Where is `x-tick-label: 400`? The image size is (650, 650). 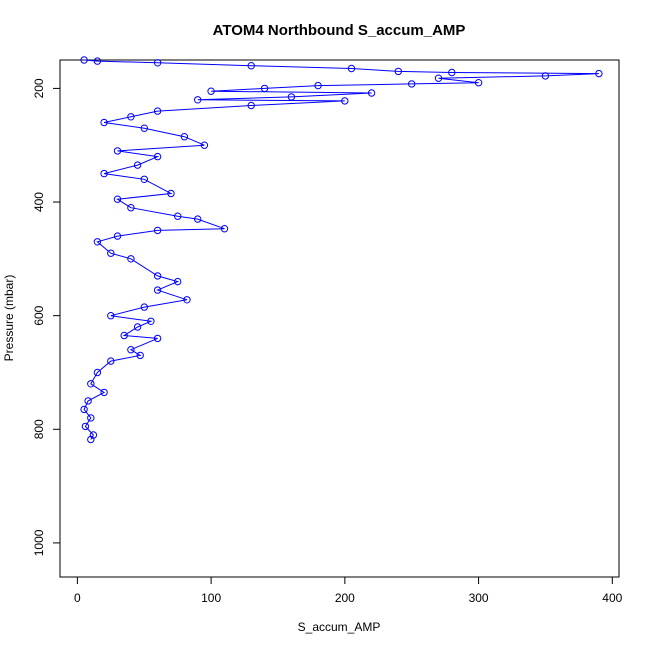 x-tick-label: 400 is located at coordinates (612, 598).